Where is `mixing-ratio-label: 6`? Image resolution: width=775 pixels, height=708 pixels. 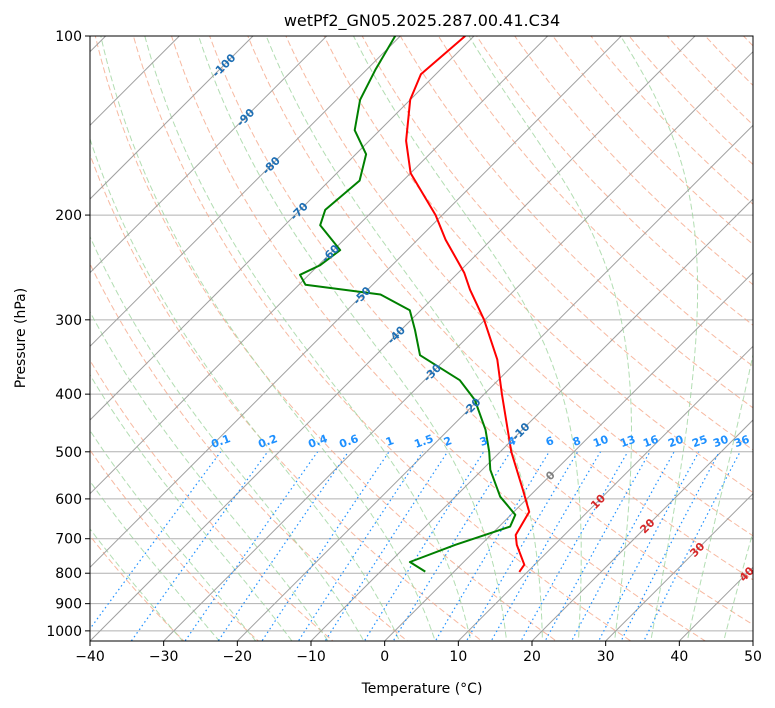 mixing-ratio-label: 6 is located at coordinates (550, 441).